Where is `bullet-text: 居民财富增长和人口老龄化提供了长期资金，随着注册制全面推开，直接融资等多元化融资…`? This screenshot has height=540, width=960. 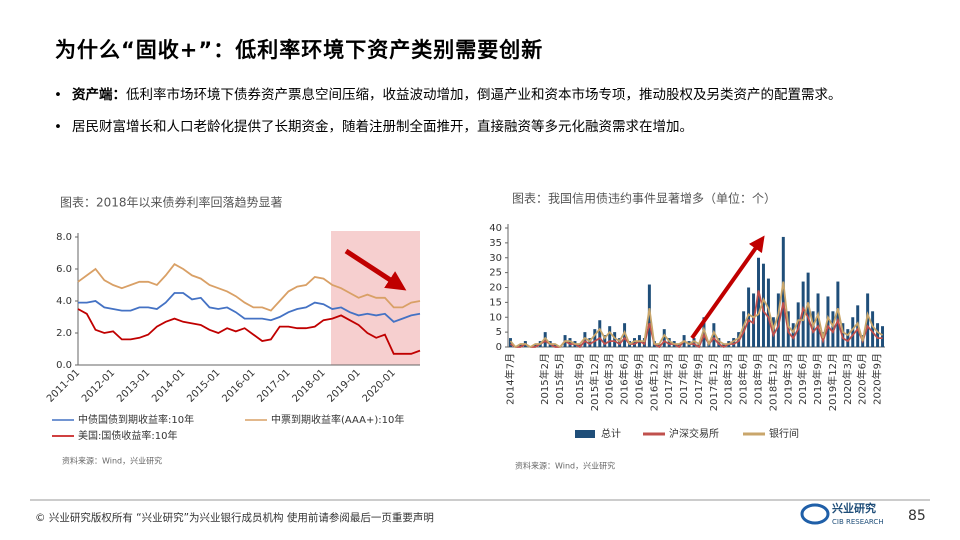
bullet-text: 居民财富增长和人口老龄化提供了长期资金，随着注册制全面推开，直接融资等多元化融资… is located at coordinates (382, 127).